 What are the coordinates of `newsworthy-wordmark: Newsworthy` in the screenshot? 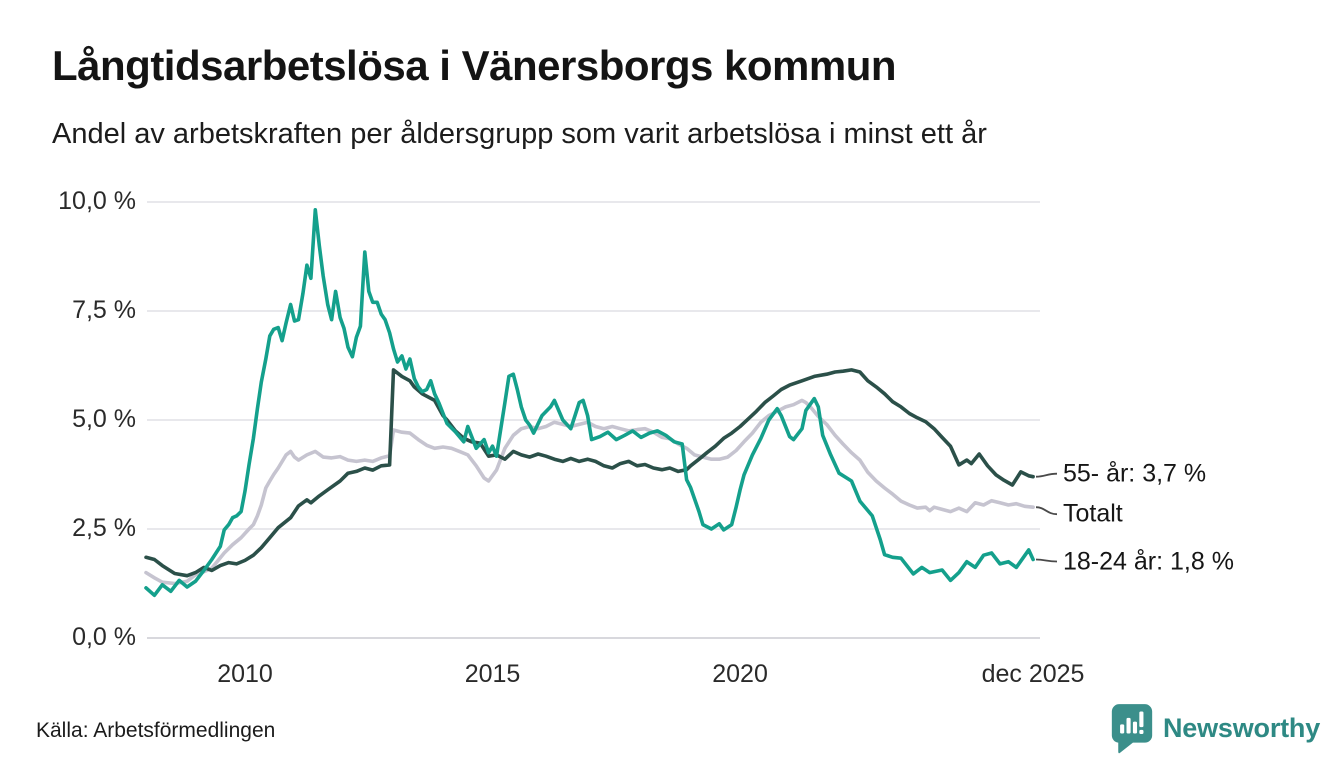 It's located at (1242, 727).